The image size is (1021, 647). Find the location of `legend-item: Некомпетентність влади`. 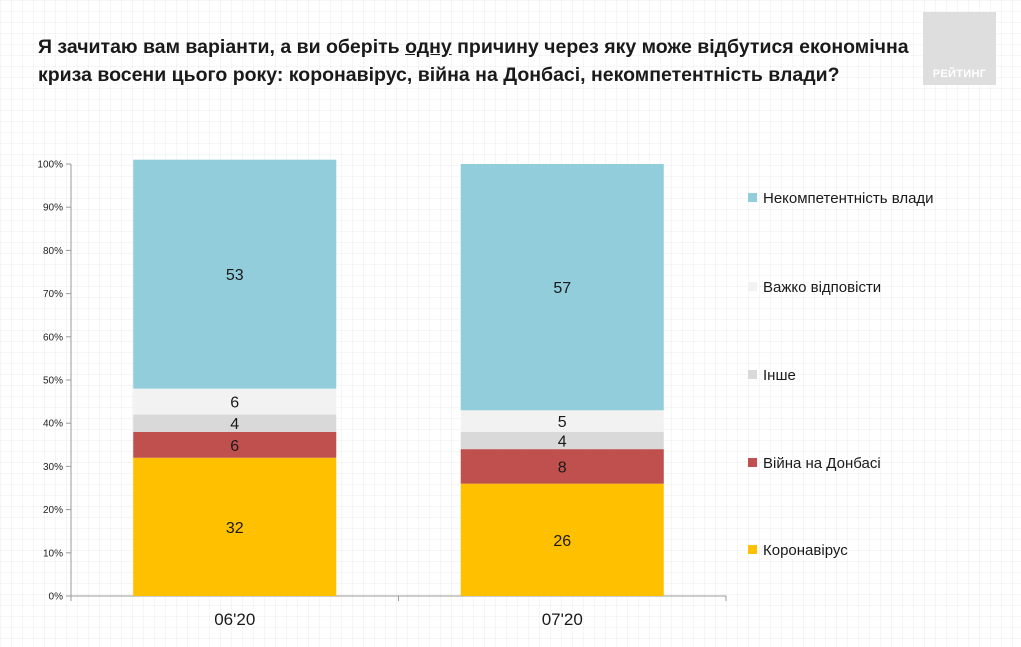

legend-item: Некомпетентність влади is located at coordinates (841, 198).